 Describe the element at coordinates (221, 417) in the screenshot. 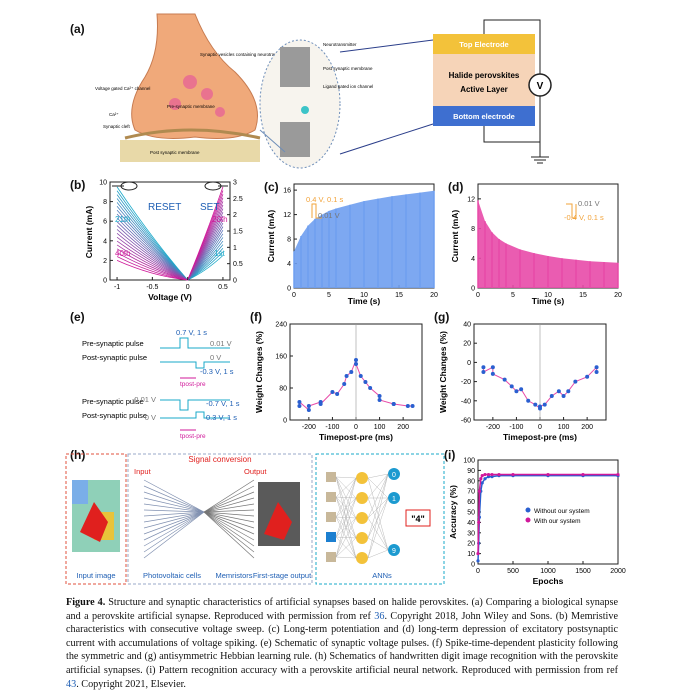

I see `v03-label: 0.3 V, 1 s` at that location.